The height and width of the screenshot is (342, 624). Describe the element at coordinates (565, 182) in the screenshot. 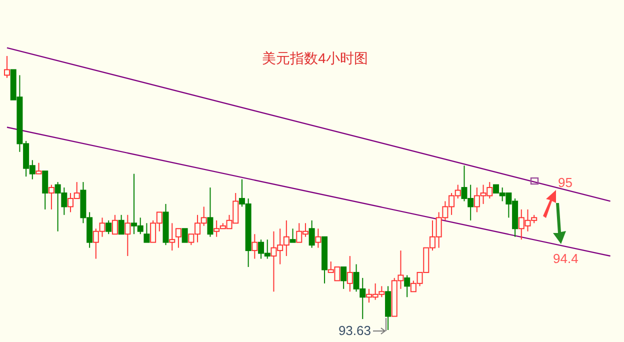

I see `annotation: 95` at that location.